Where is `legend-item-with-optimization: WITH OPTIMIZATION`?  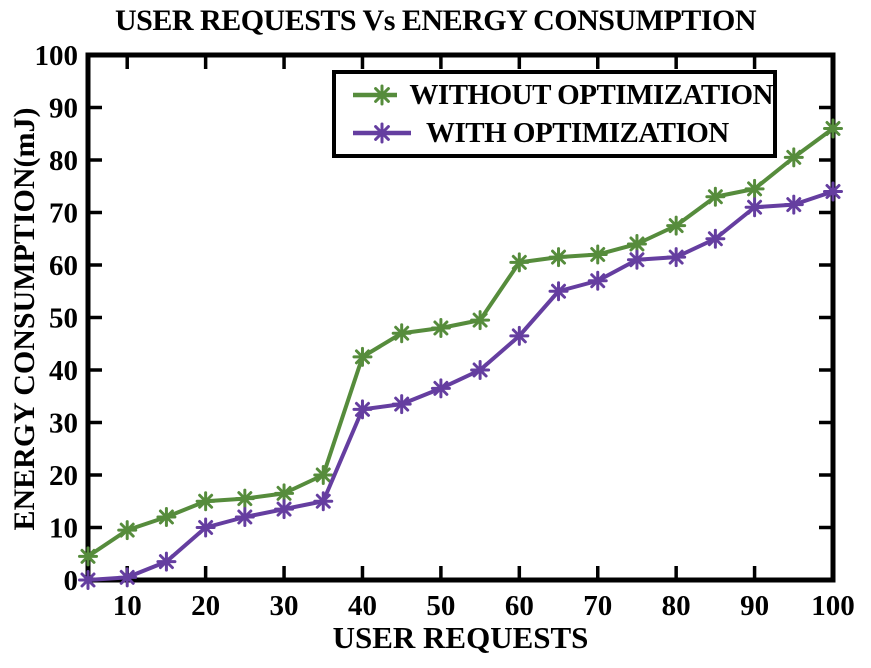
legend-item-with-optimization: WITH OPTIMIZATION is located at coordinates (561, 133).